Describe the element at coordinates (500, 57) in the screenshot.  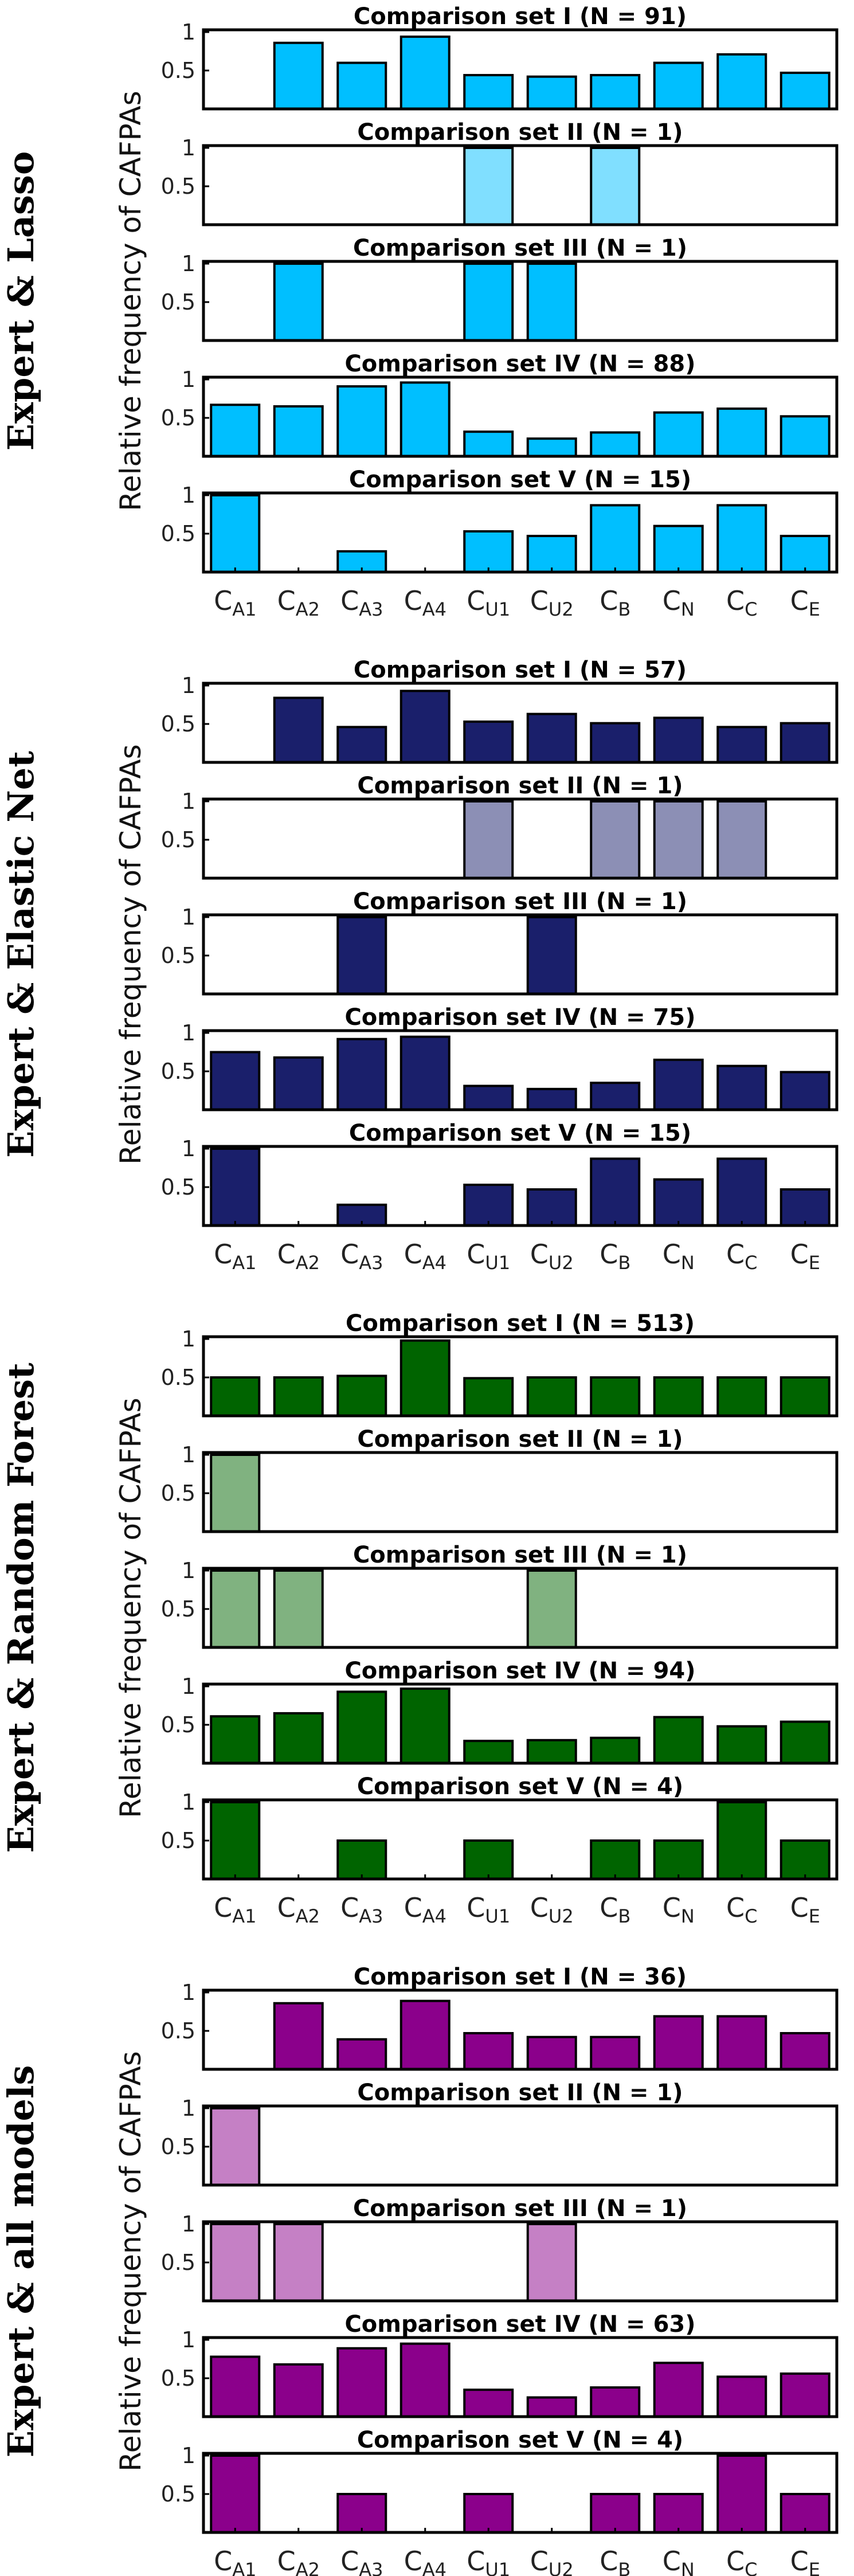
I see `panel-1-1: Comparison set I (N = 91) 1 0.5` at that location.